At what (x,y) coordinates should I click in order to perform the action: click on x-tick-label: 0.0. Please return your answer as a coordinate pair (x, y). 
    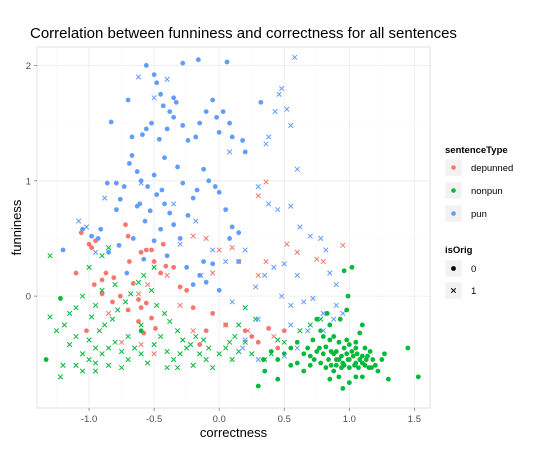
    Looking at the image, I should click on (219, 419).